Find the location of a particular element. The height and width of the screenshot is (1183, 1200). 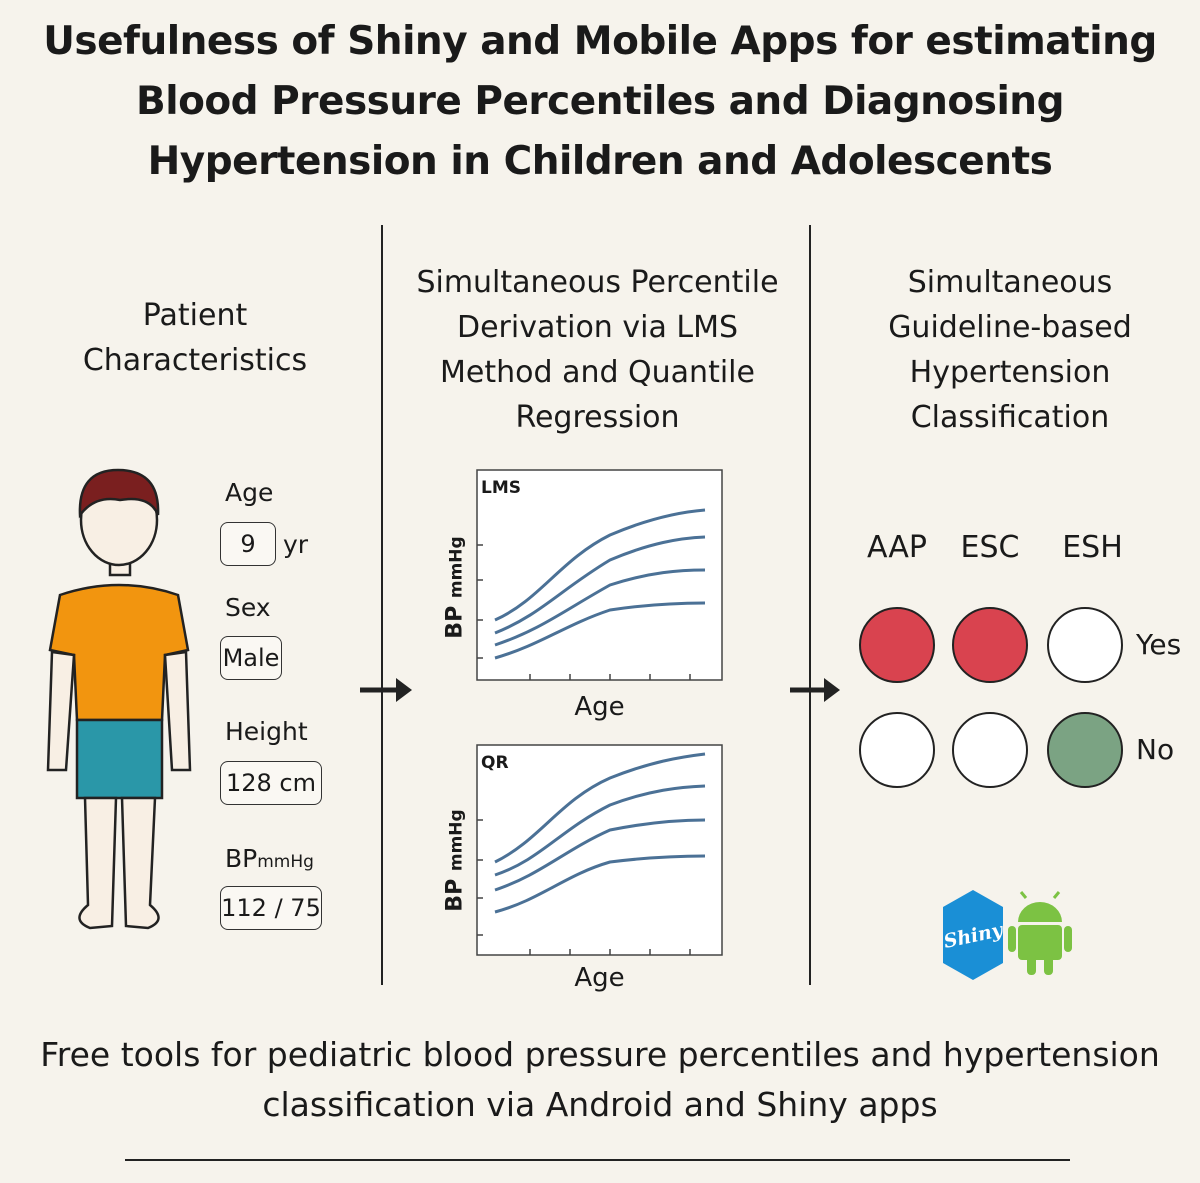

plot-frame is located at coordinates (599, 712).